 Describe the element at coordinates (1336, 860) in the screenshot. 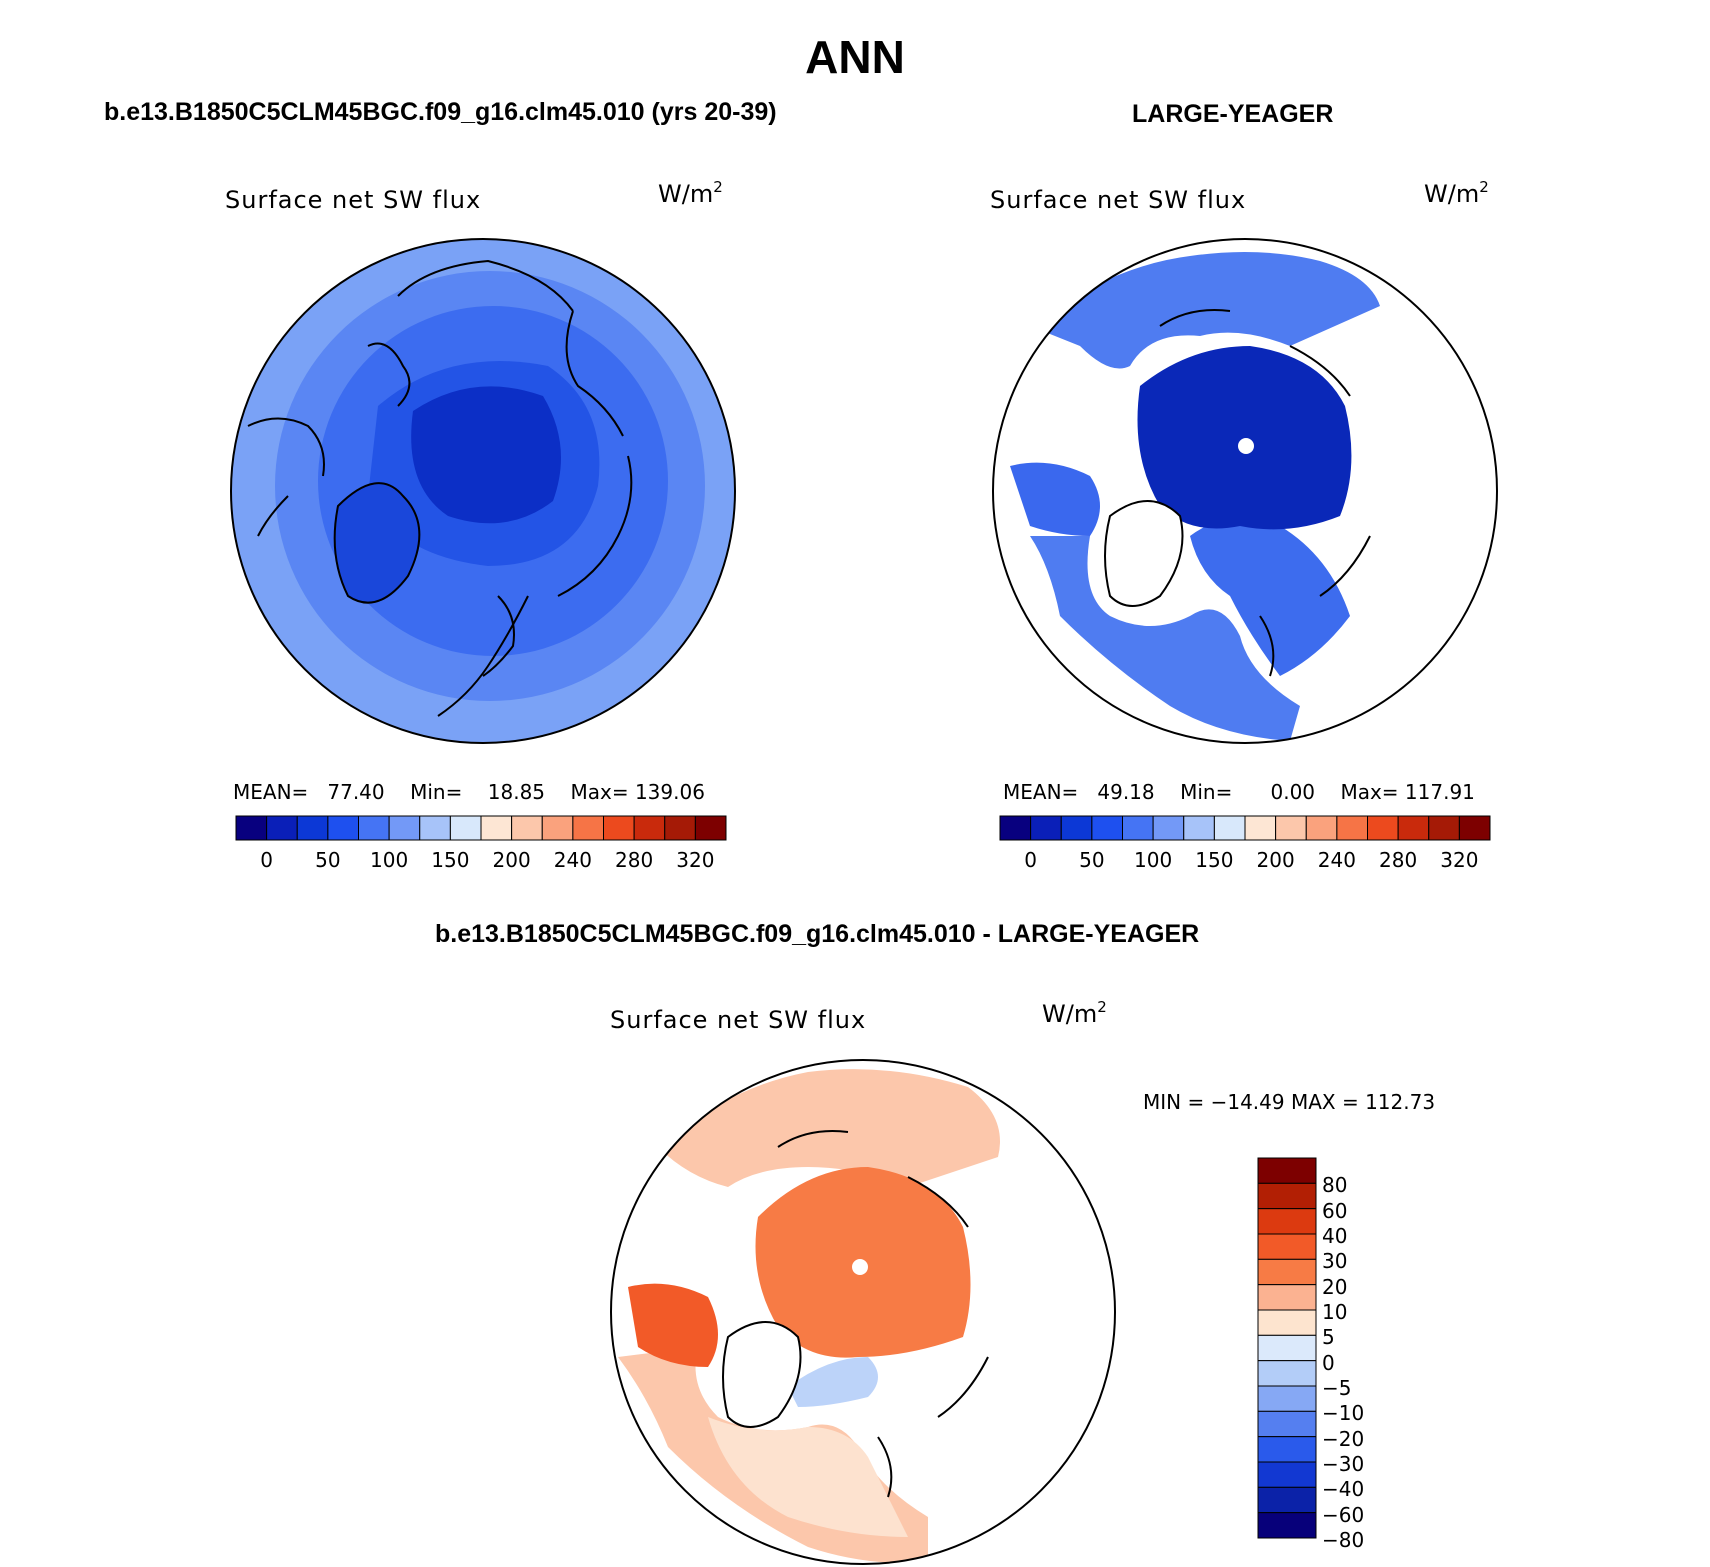

I see `colorbar-tick-label: 240` at that location.